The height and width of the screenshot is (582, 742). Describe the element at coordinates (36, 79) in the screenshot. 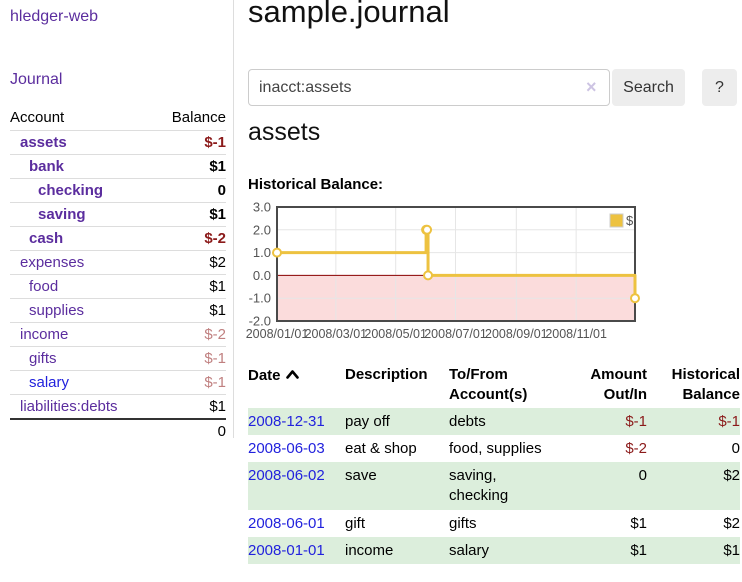

I see `sidebar-item-journal: Journal` at that location.